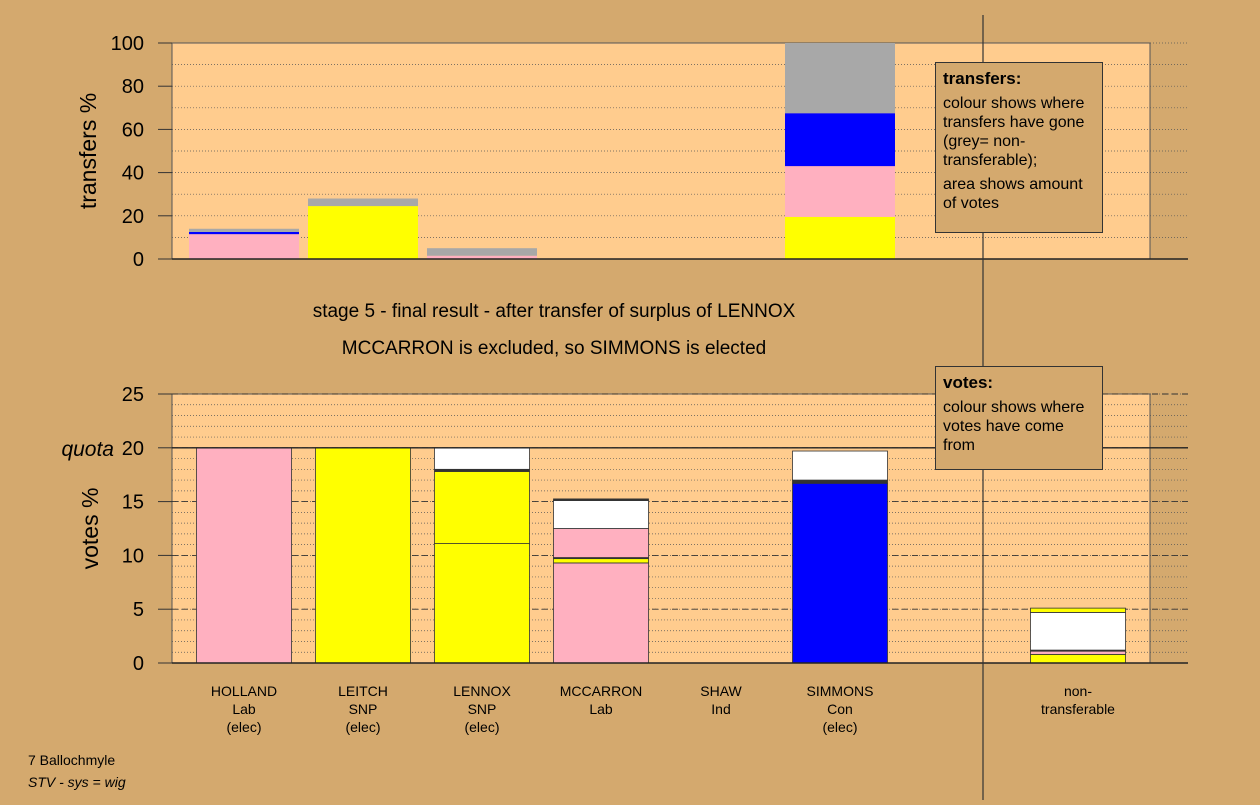 This screenshot has width=1260, height=805. I want to click on votes-y-tick-label: 15, so click(133, 503).